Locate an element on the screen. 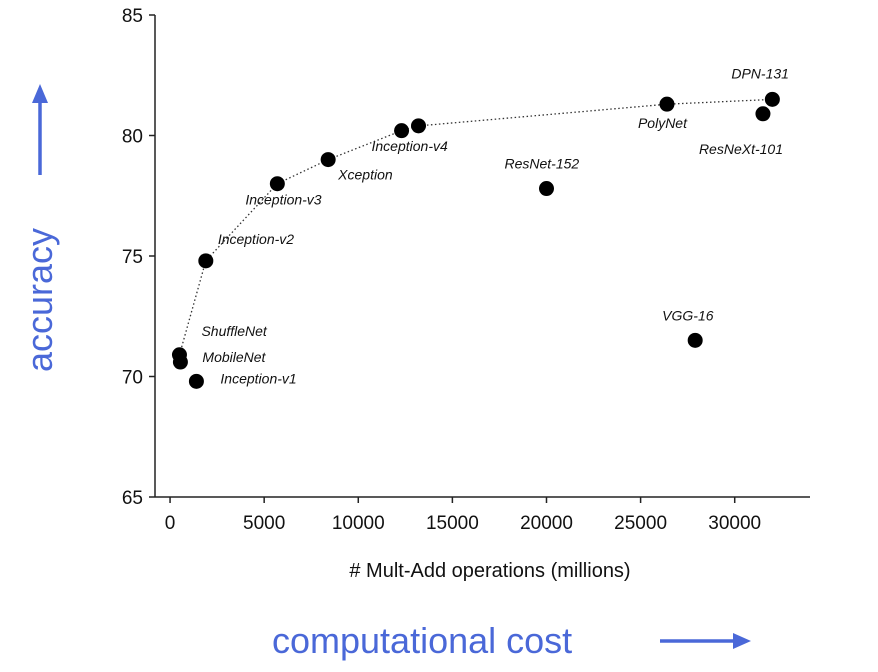 The image size is (878, 672). point-label: Inception-v3 is located at coordinates (283, 200).